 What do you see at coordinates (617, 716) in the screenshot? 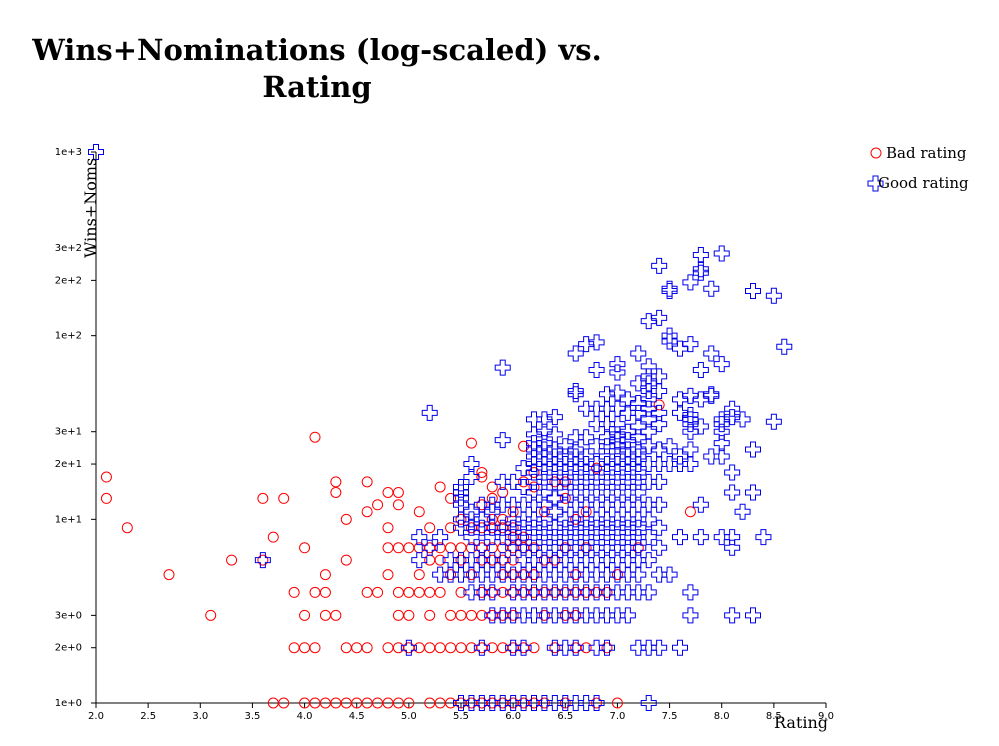
I see `x-tick-label: 7.0` at bounding box center [617, 716].